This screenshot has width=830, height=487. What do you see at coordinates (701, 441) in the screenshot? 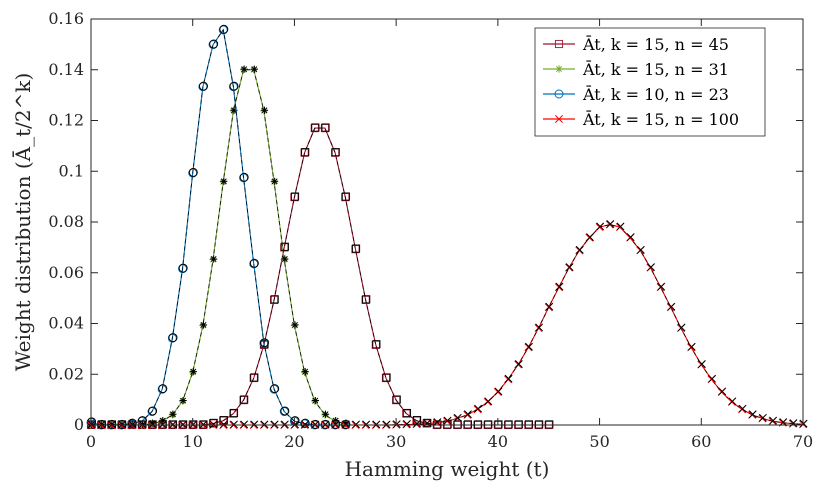
I see `x-tick-label: 60` at bounding box center [701, 441].